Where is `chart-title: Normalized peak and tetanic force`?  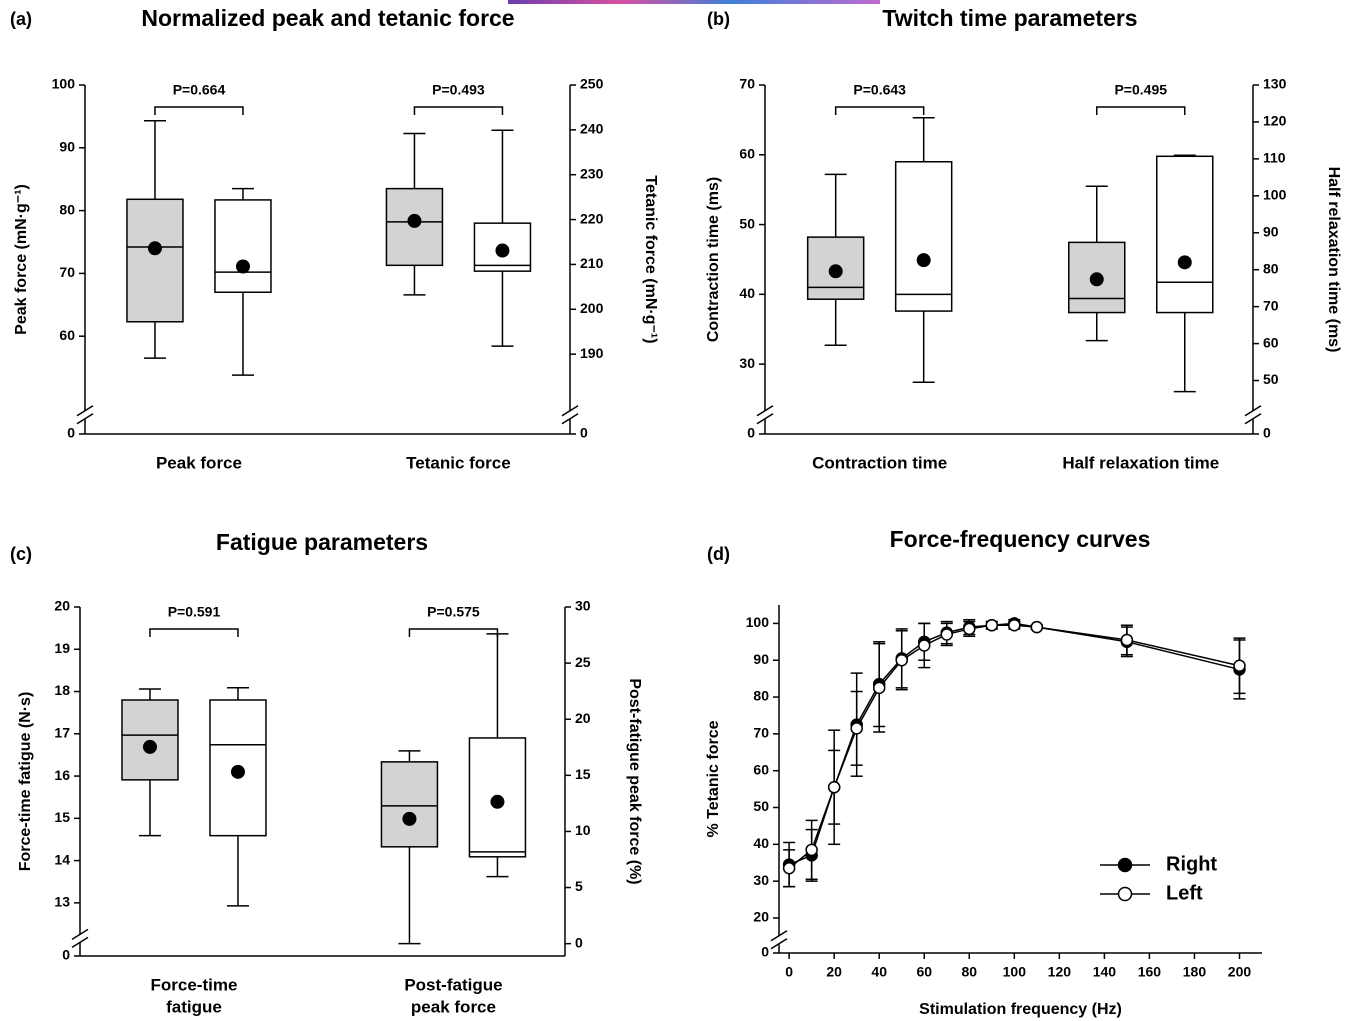 chart-title: Normalized peak and tetanic force is located at coordinates (327, 18).